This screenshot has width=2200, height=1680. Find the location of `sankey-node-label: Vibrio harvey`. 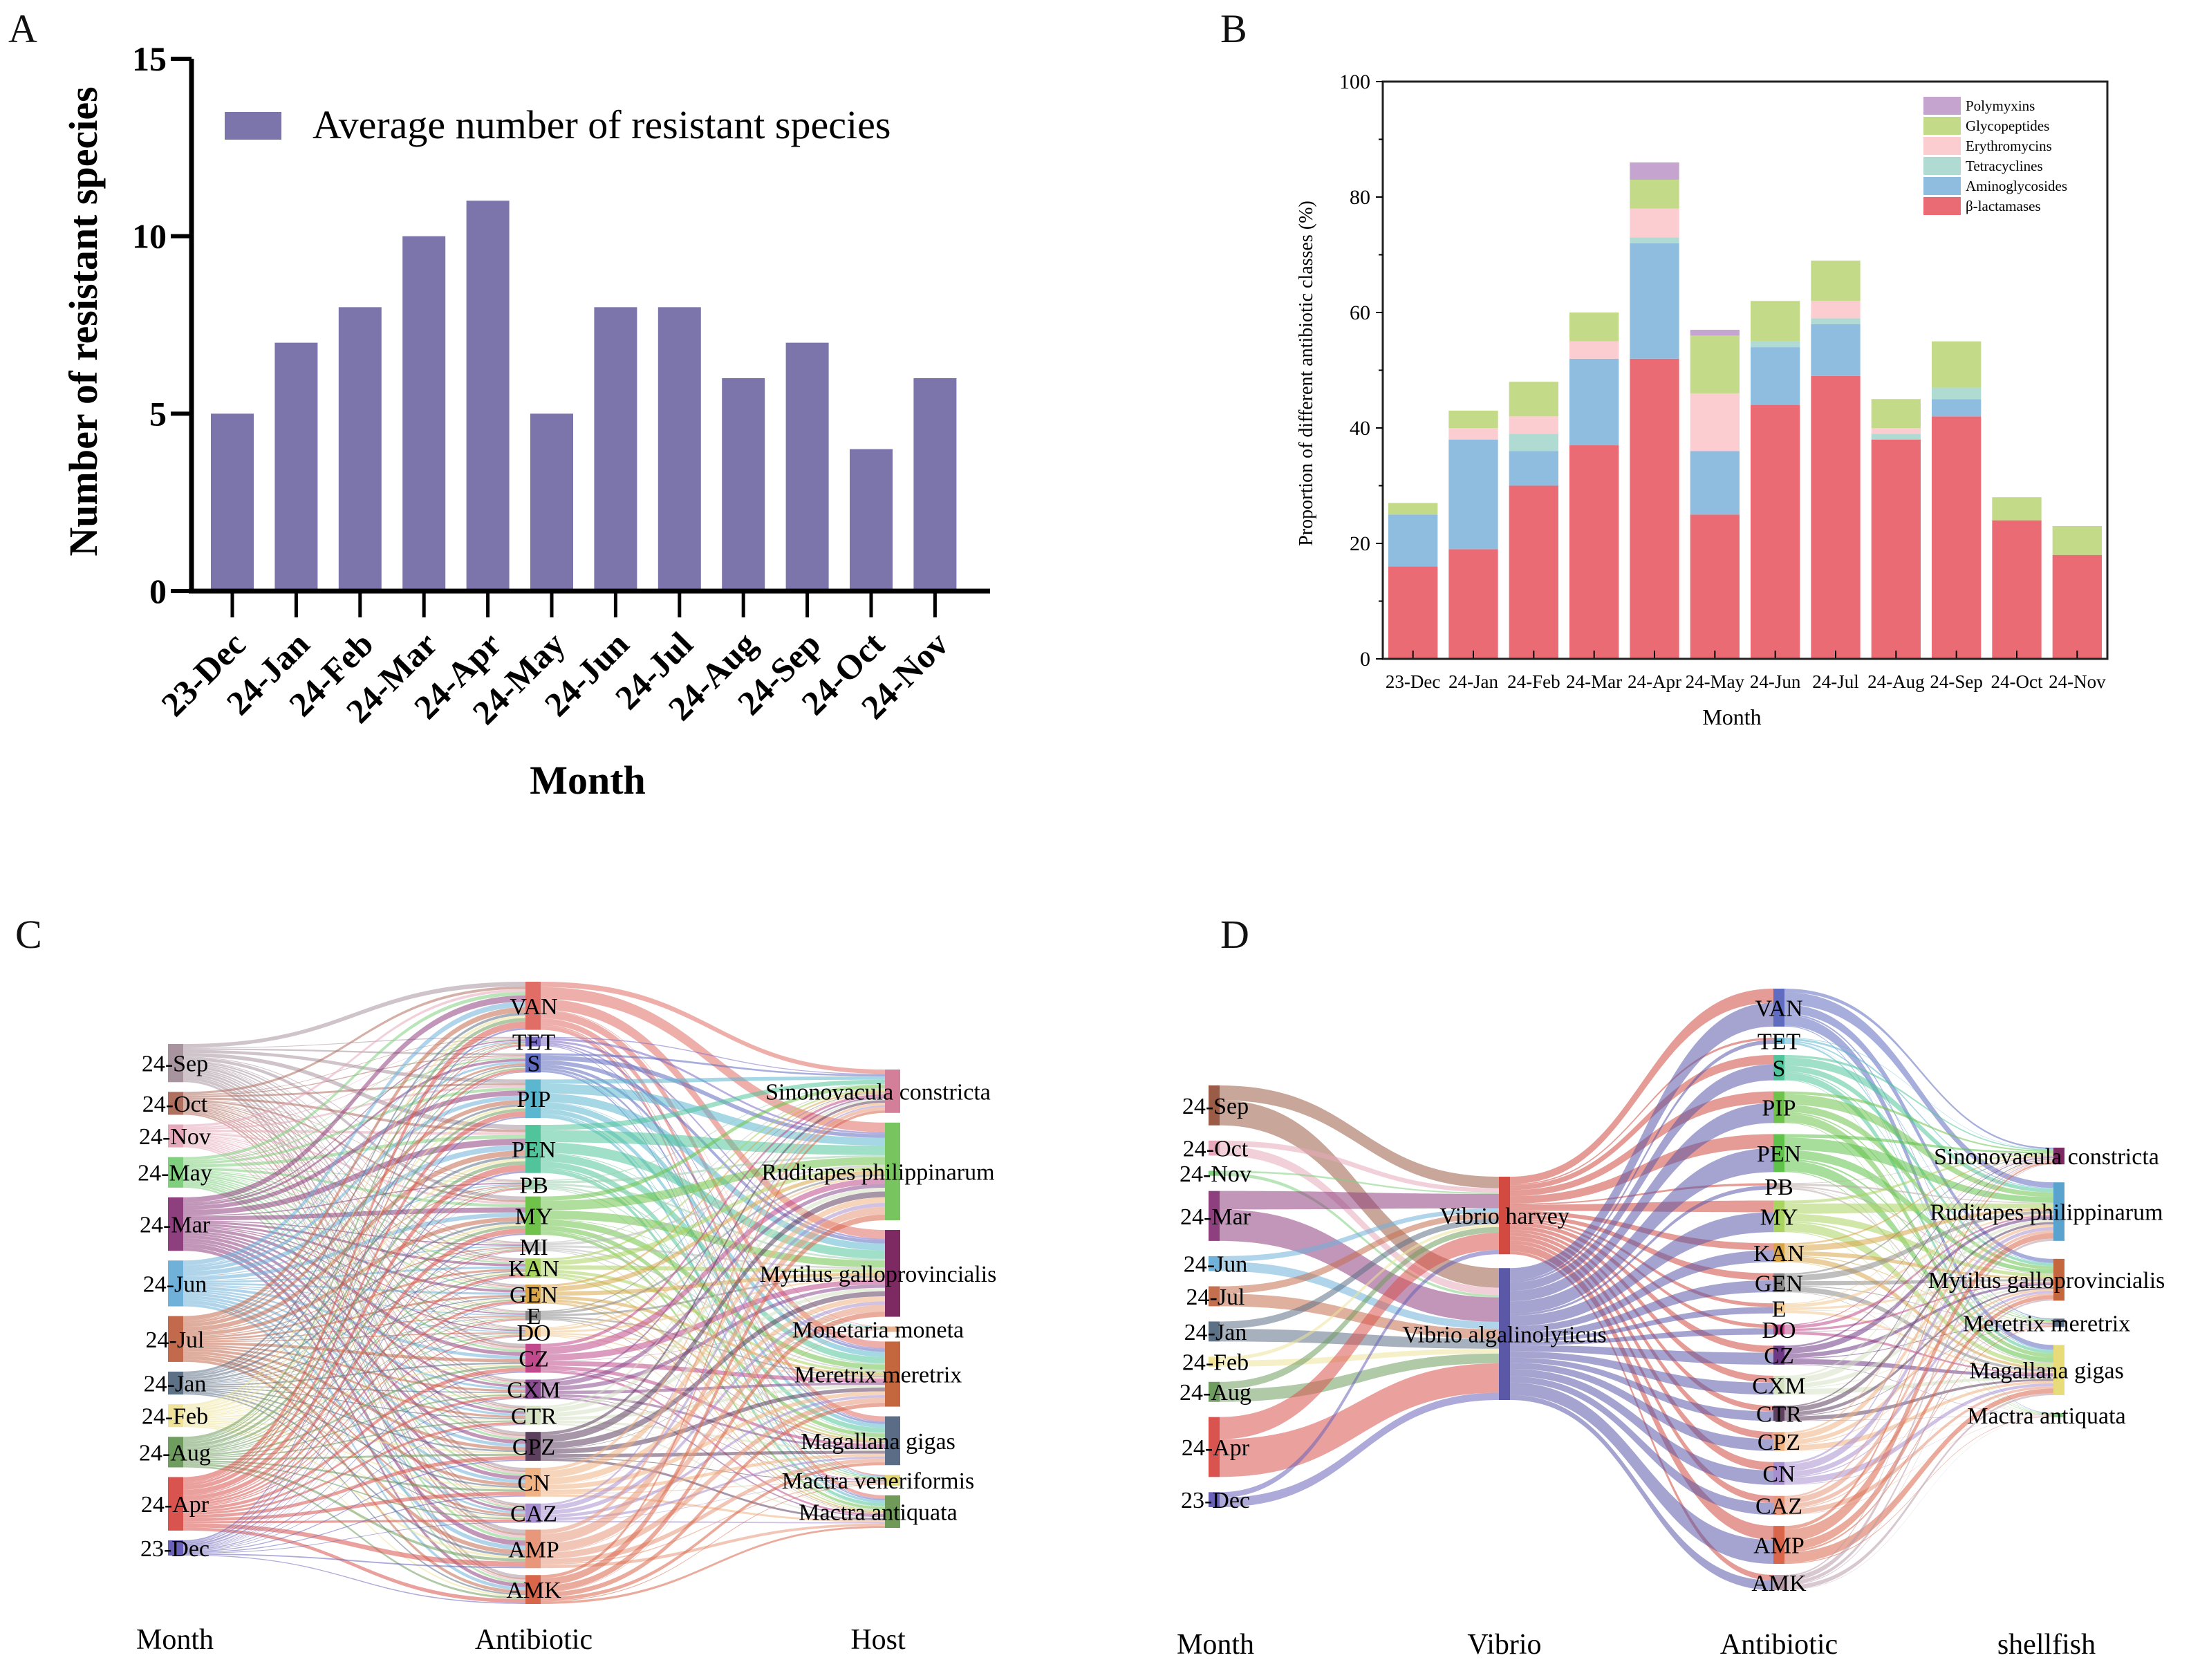

sankey-node-label: Vibrio harvey is located at coordinates (1504, 1216).